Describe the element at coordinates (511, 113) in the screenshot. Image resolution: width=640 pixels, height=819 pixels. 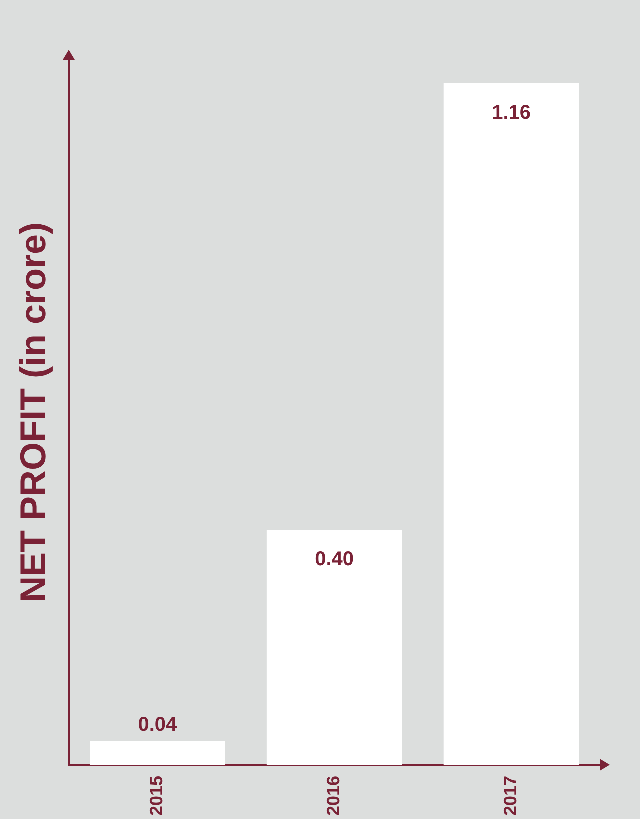
I see `data-label: 1.16` at that location.